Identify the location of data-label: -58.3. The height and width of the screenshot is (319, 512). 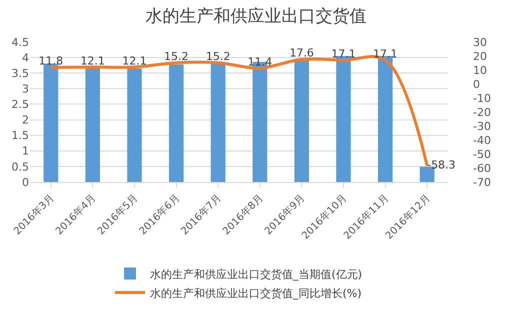
(441, 165).